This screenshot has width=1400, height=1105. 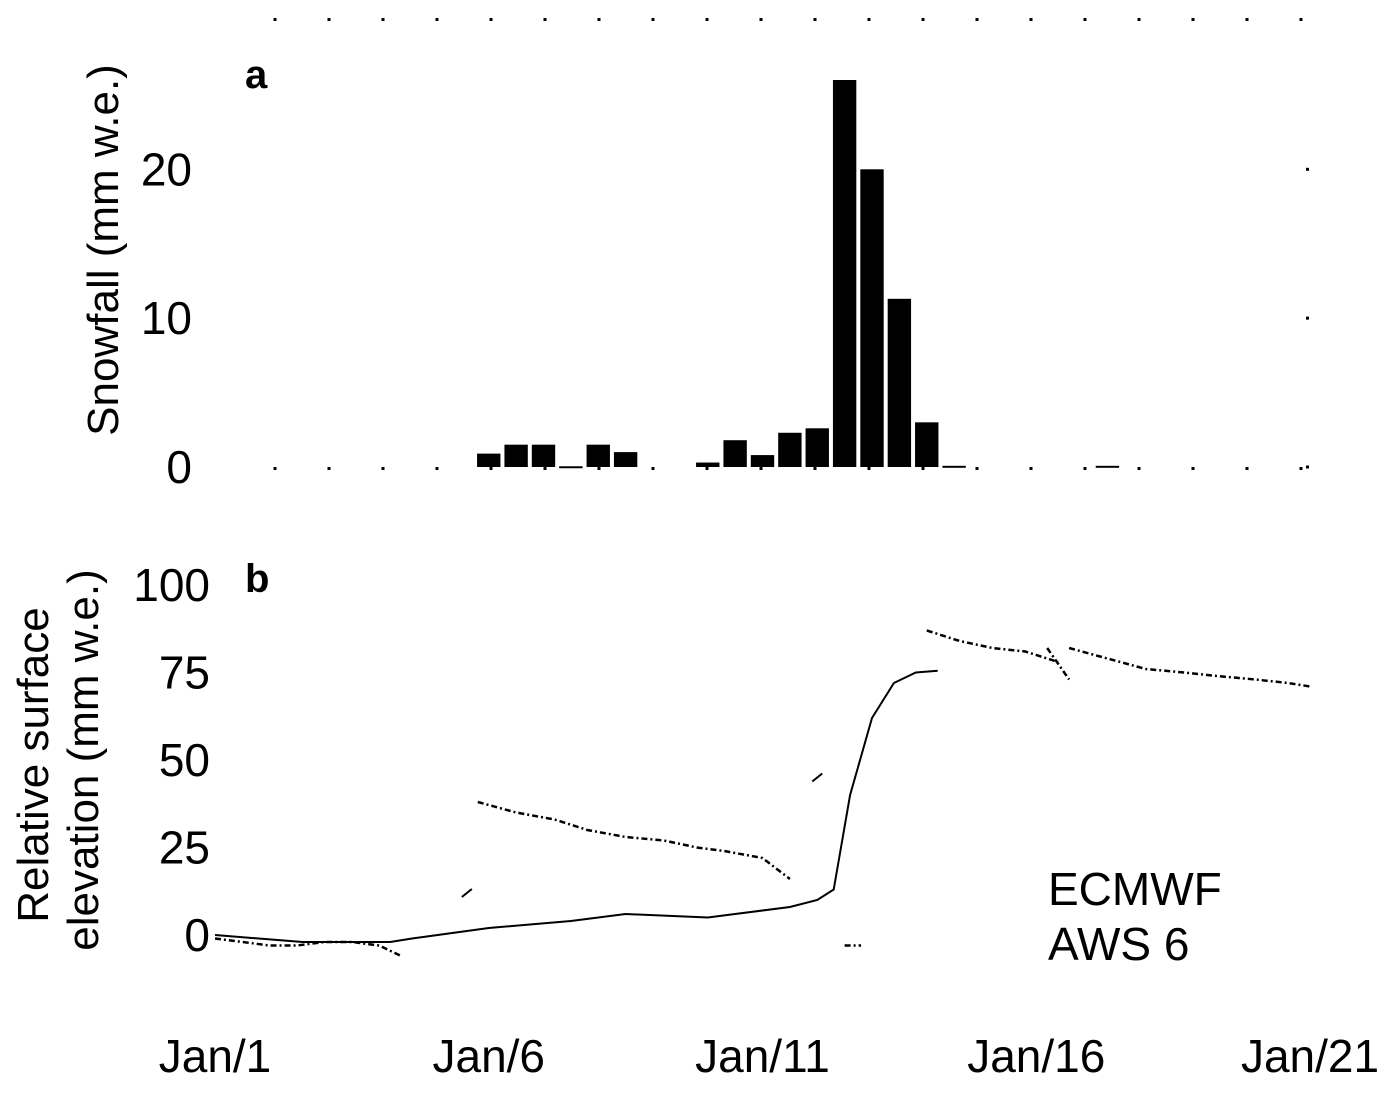 I want to click on panel-b-y-axis-label-line2: elevation (mm w.e.), so click(x=83, y=759).